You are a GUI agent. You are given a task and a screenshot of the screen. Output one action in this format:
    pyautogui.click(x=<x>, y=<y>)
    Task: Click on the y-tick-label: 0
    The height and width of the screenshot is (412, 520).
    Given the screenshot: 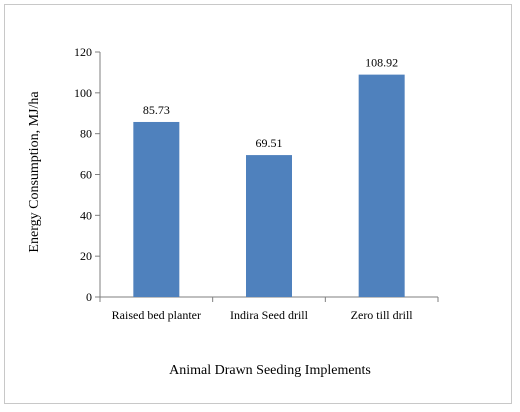 What is the action you would take?
    pyautogui.click(x=89, y=297)
    